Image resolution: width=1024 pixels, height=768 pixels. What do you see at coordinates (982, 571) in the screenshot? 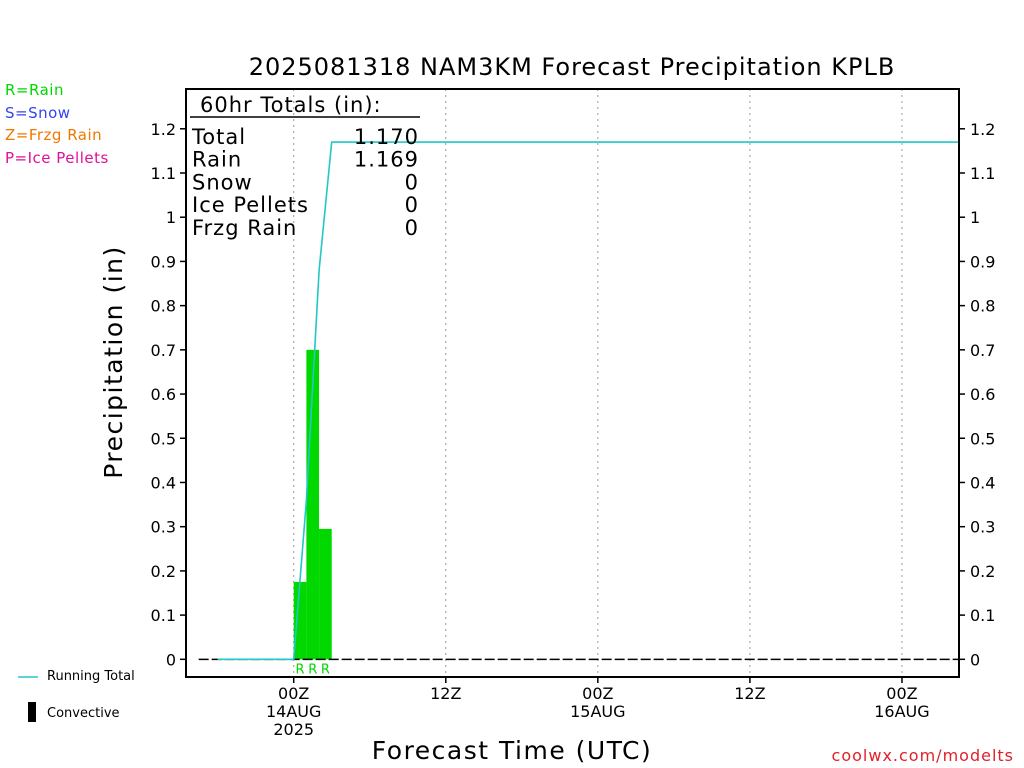
I see `y-tick-label-right: 0.2` at bounding box center [982, 571].